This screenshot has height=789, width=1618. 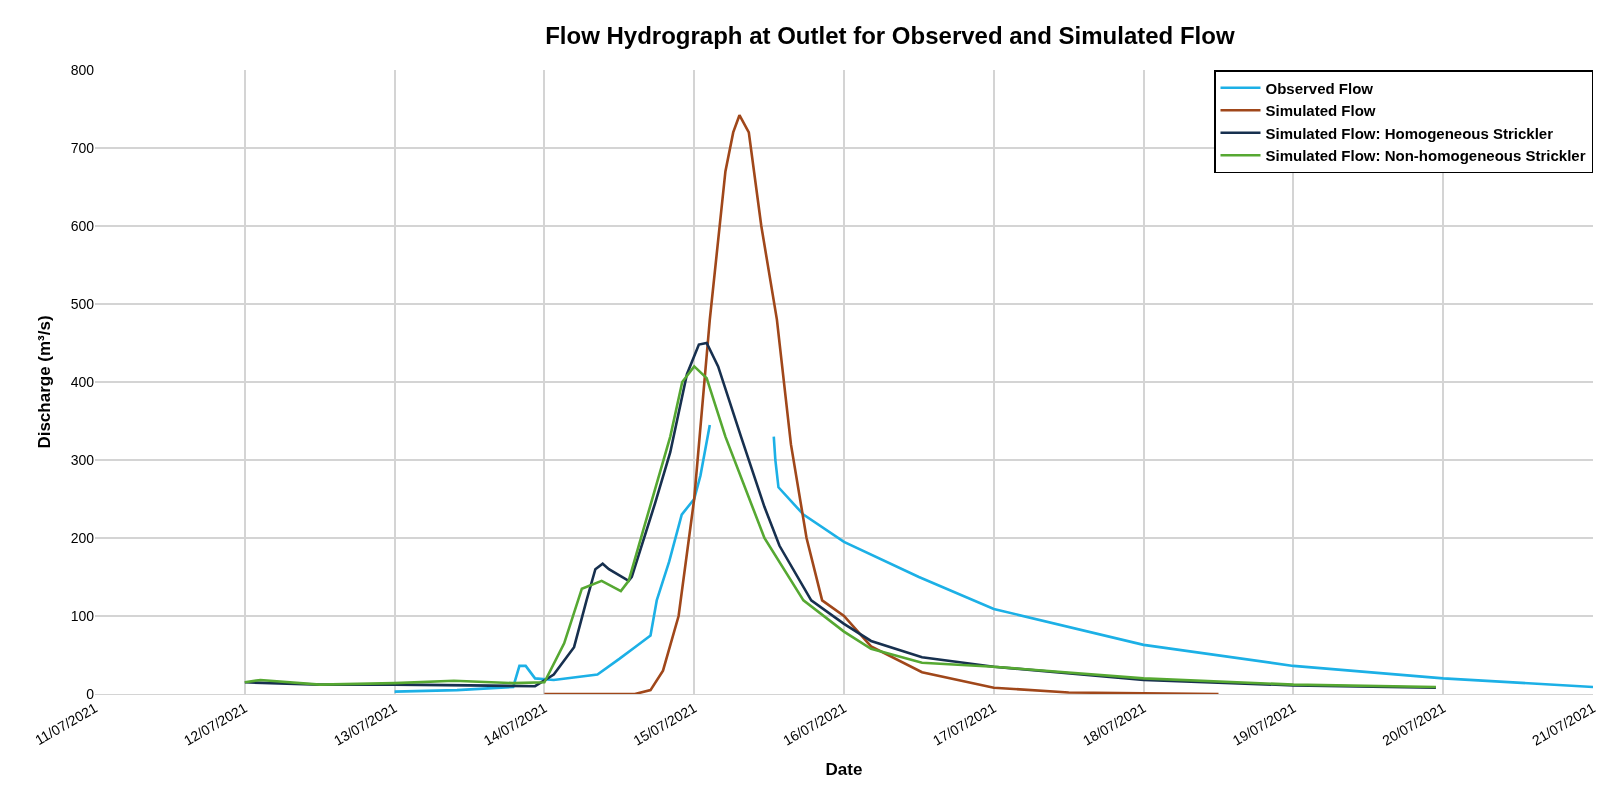 What do you see at coordinates (45, 382) in the screenshot?
I see `y-axis-title: Discharge (m³/s)` at bounding box center [45, 382].